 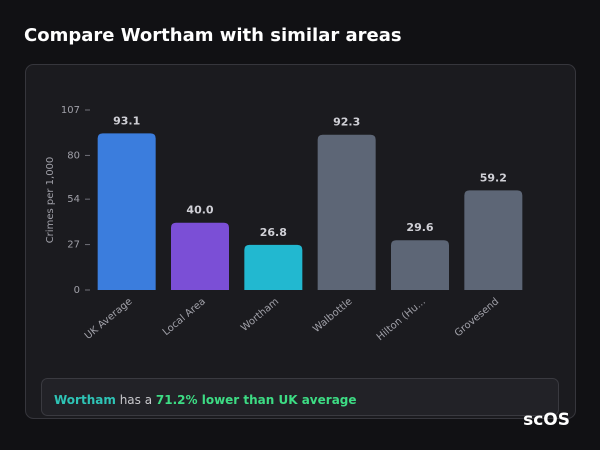 I want to click on value-label: 93.1, so click(x=126, y=120).